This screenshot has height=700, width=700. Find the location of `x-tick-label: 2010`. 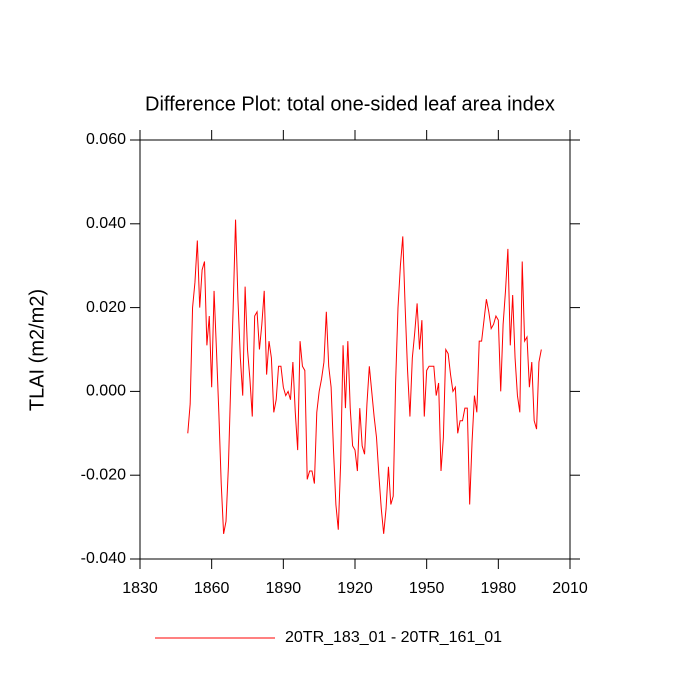

x-tick-label: 2010 is located at coordinates (570, 588).